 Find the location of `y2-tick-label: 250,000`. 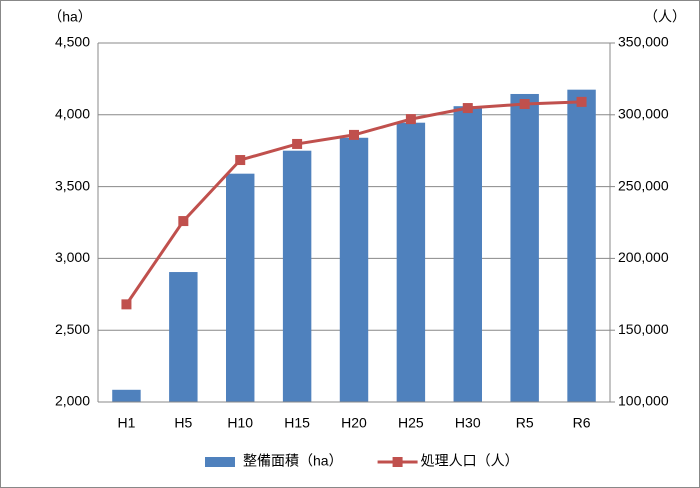

y2-tick-label: 250,000 is located at coordinates (643, 185).